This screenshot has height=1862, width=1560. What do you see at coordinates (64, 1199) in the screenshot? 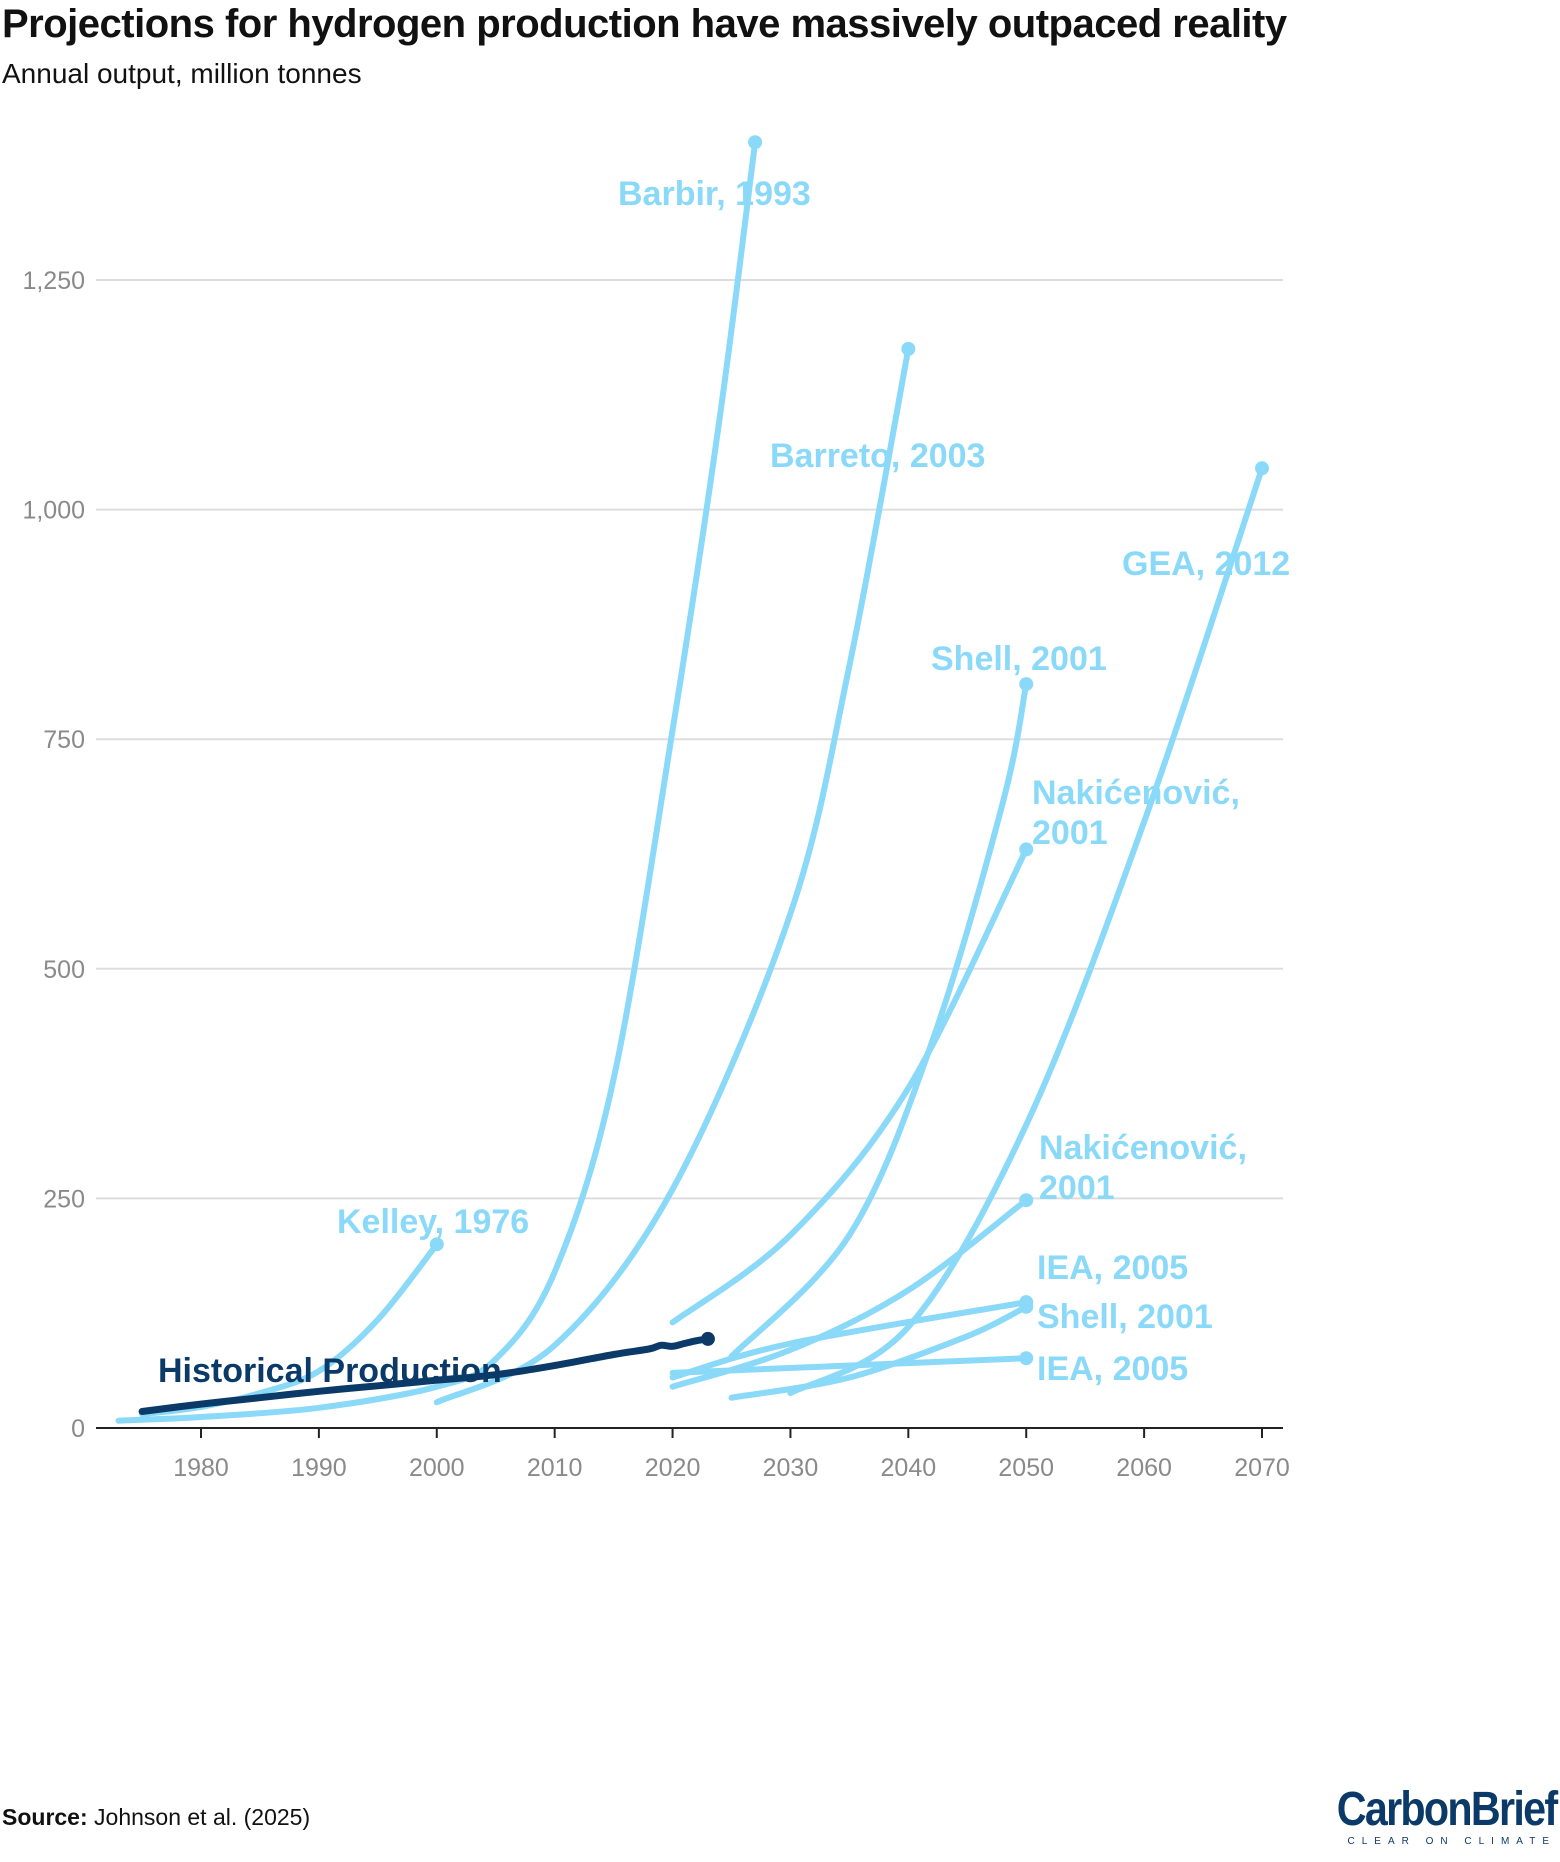
I see `y-tick-label: 250` at bounding box center [64, 1199].